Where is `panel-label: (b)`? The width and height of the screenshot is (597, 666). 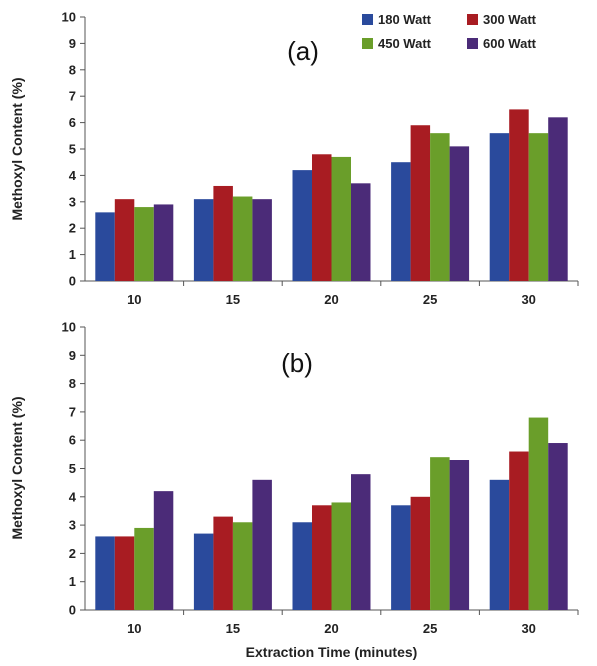 panel-label: (b) is located at coordinates (297, 363).